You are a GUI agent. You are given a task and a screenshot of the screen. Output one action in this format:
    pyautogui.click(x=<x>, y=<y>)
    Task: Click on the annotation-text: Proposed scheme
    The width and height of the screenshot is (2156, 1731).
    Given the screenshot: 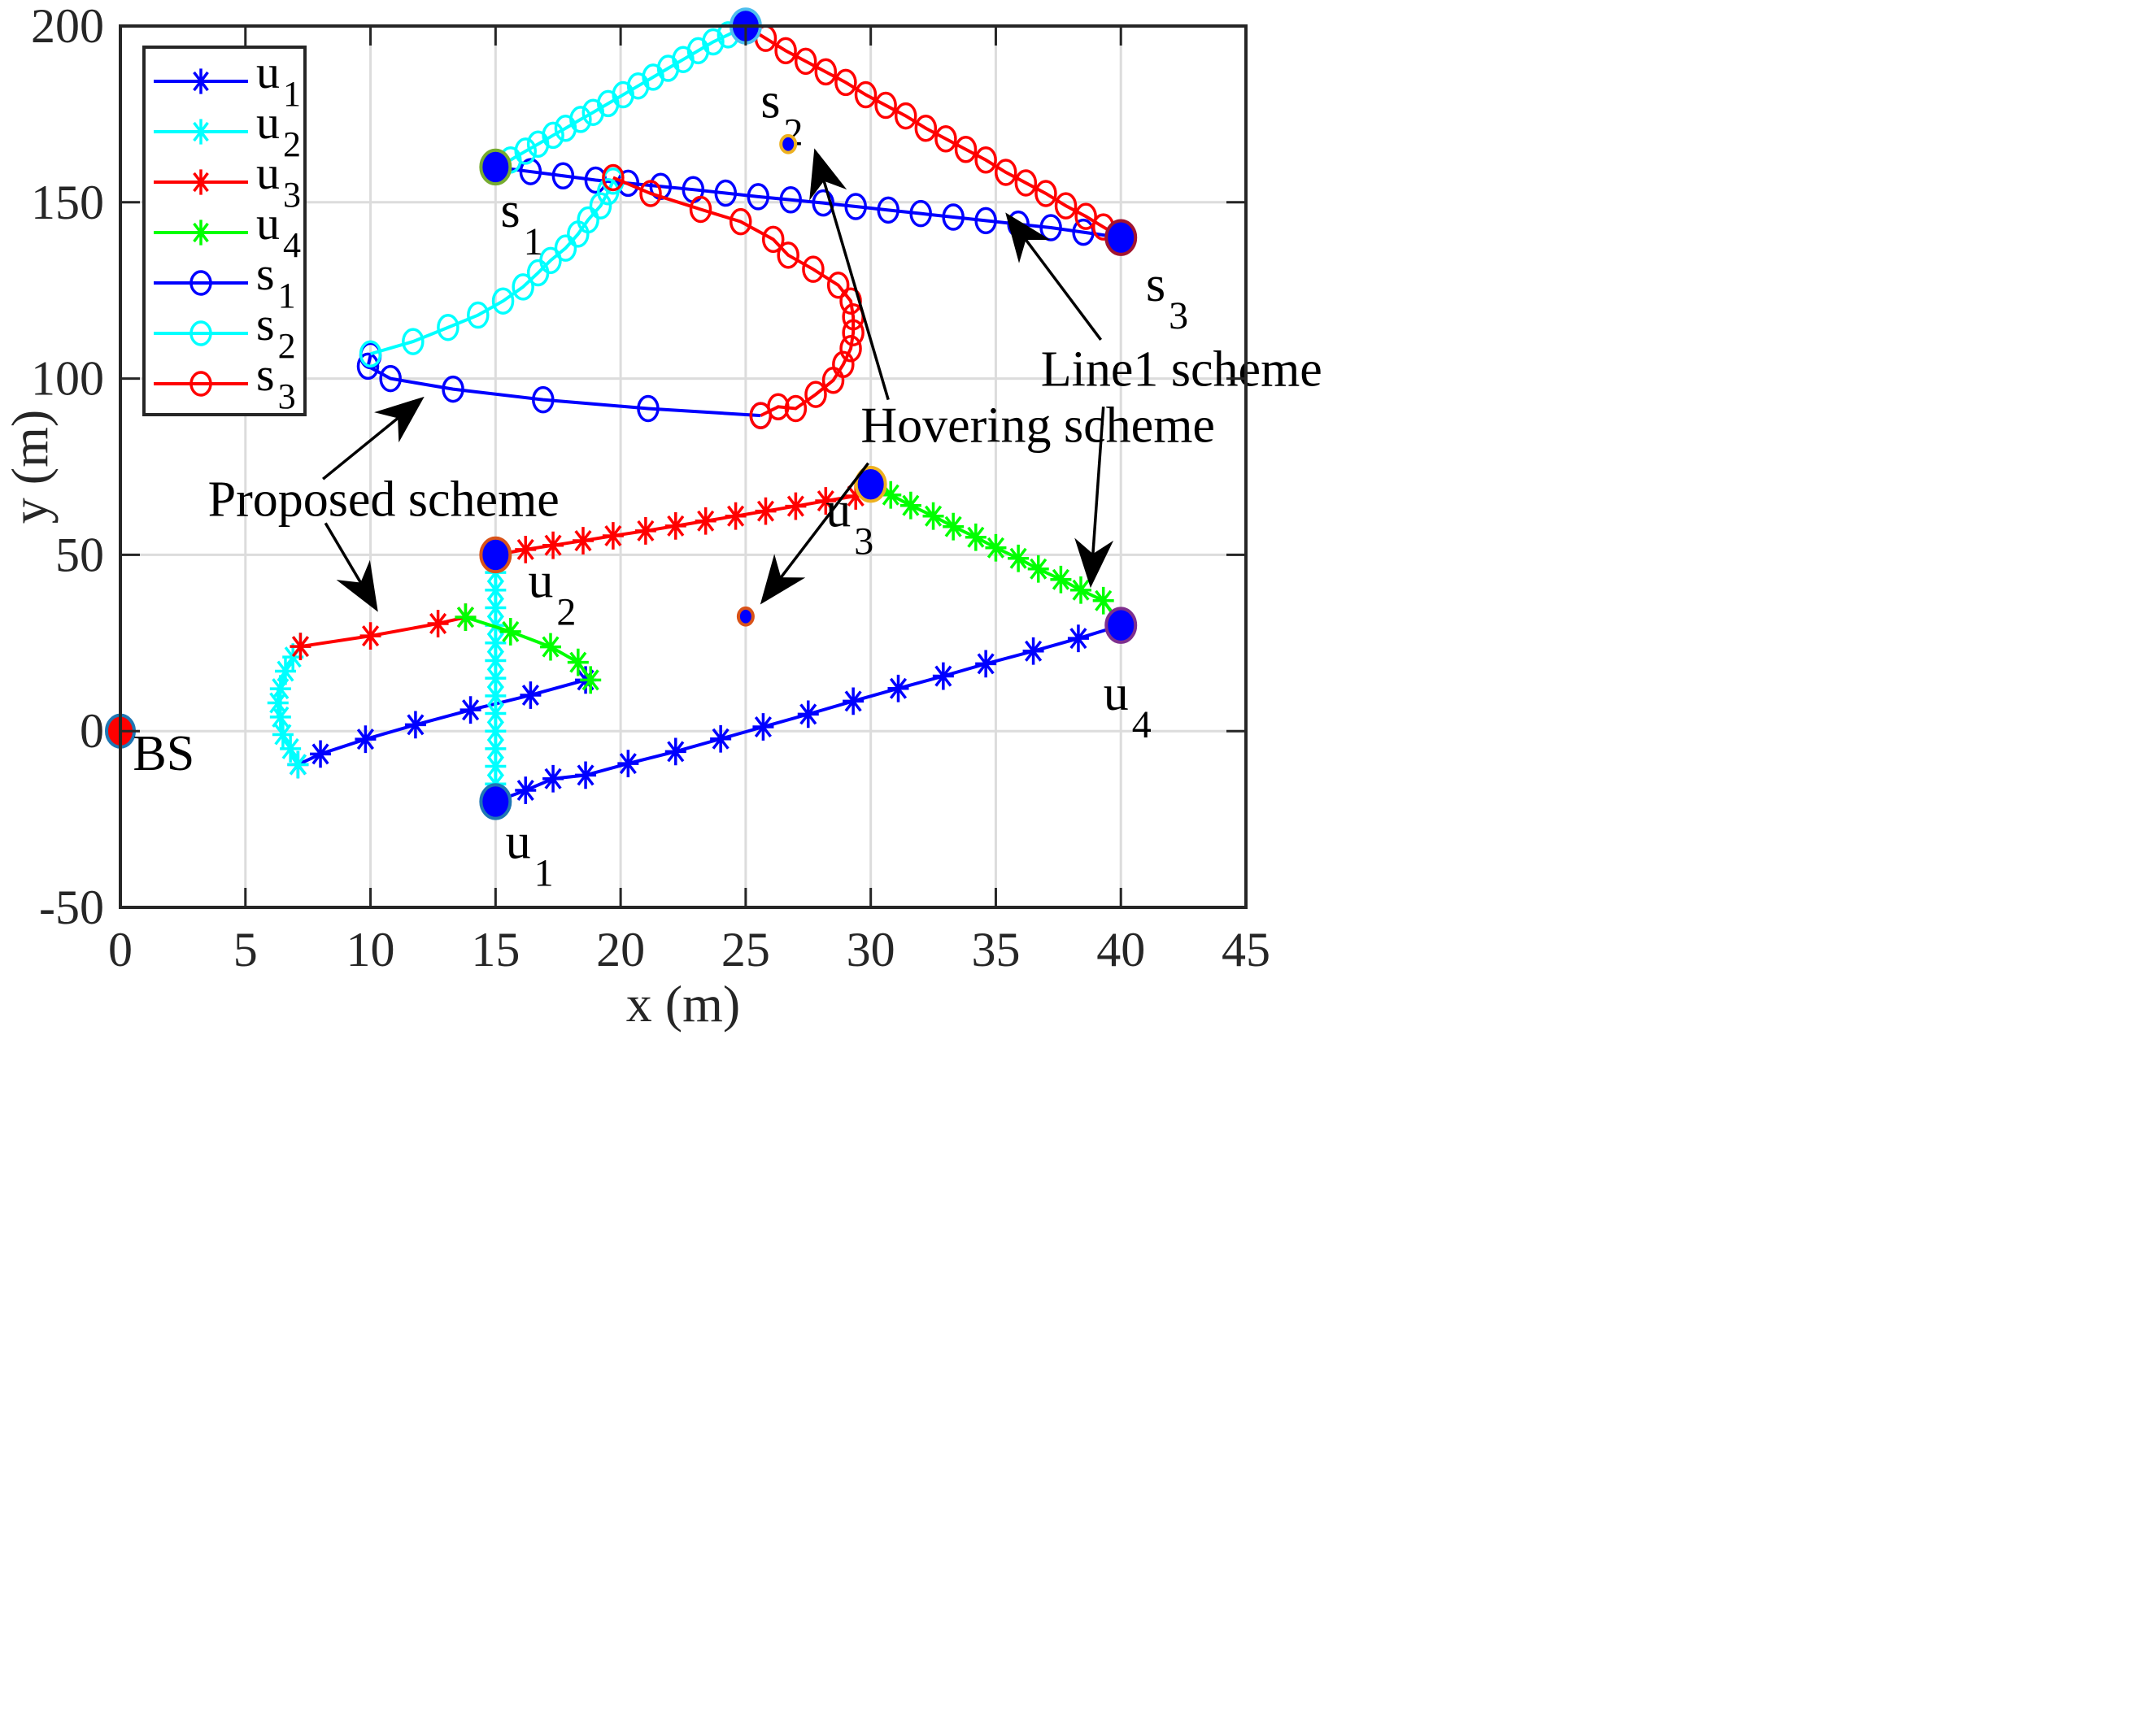 What is the action you would take?
    pyautogui.click(x=384, y=500)
    